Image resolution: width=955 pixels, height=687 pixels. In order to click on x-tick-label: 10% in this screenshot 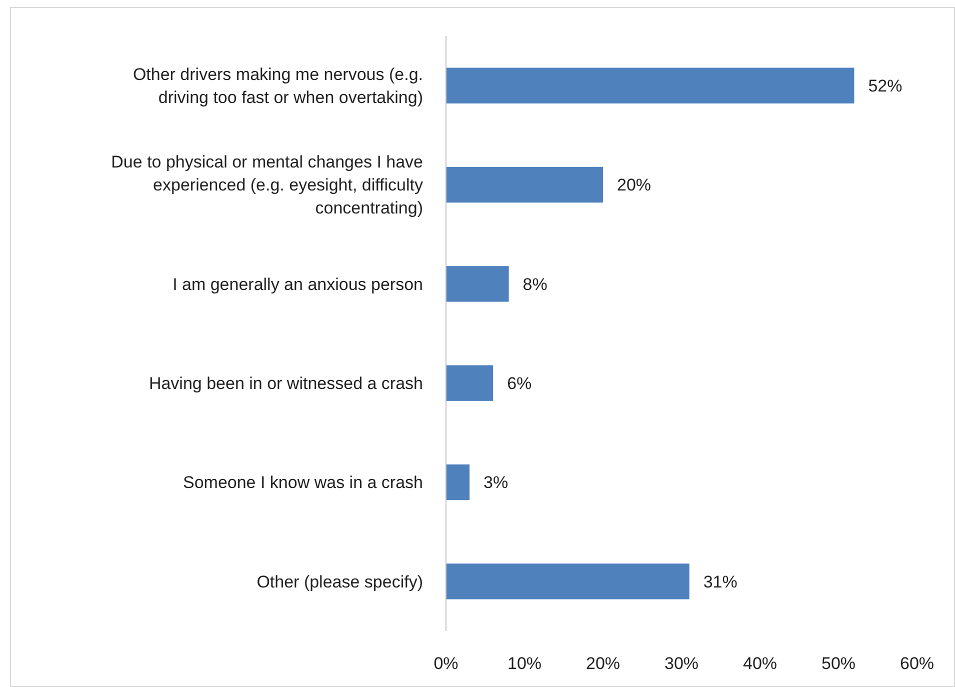, I will do `click(524, 663)`.